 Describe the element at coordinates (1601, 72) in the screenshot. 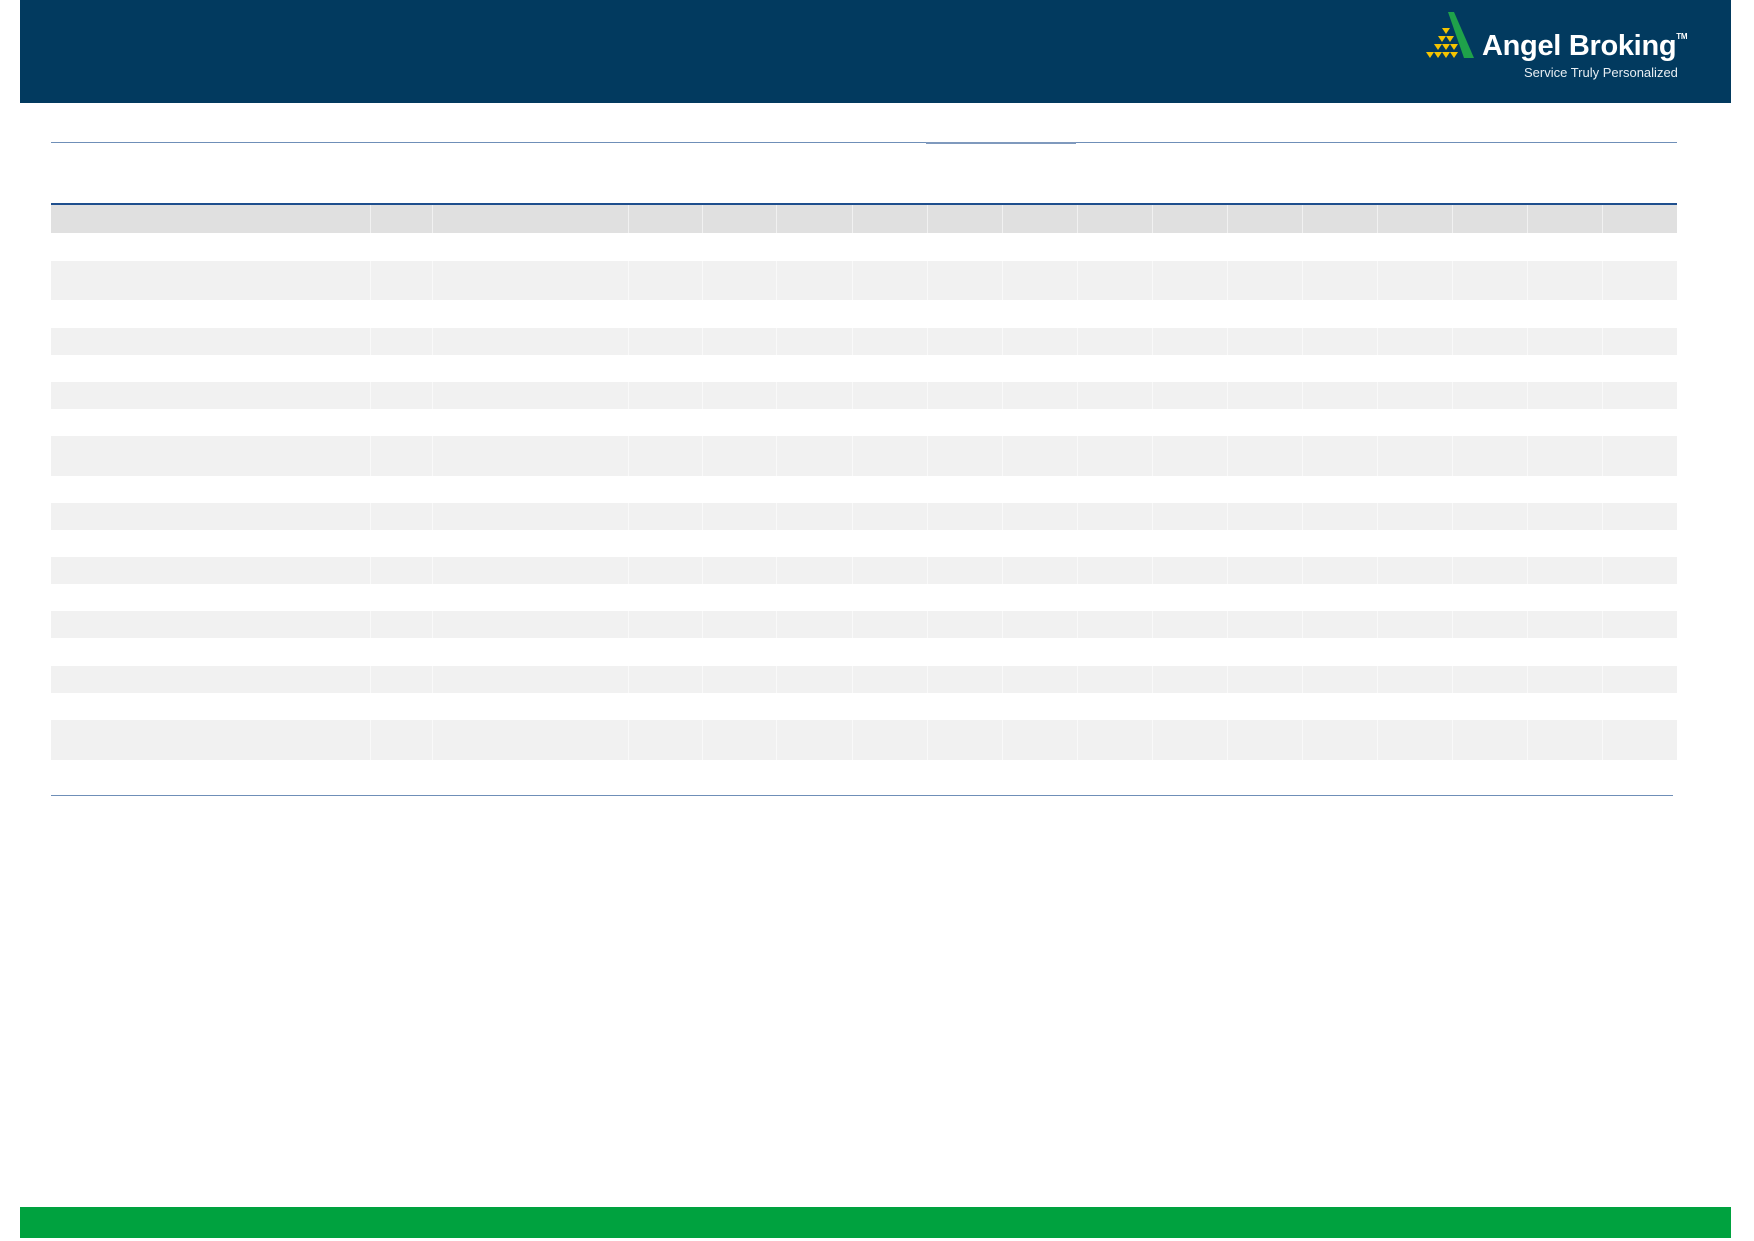

I see `brand-tagline: Service Truly Personalized` at that location.